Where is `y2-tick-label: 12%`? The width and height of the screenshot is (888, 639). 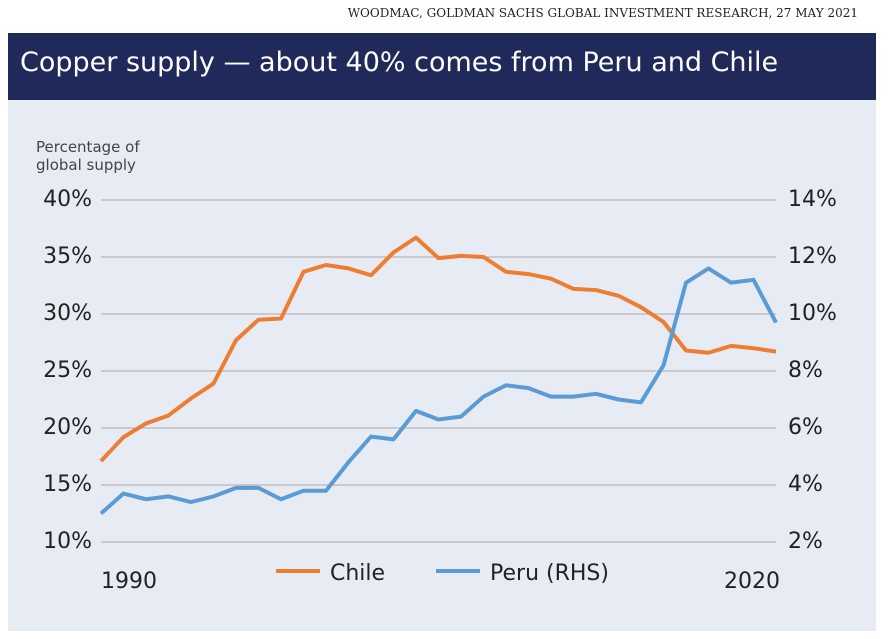
y2-tick-label: 12% is located at coordinates (812, 256).